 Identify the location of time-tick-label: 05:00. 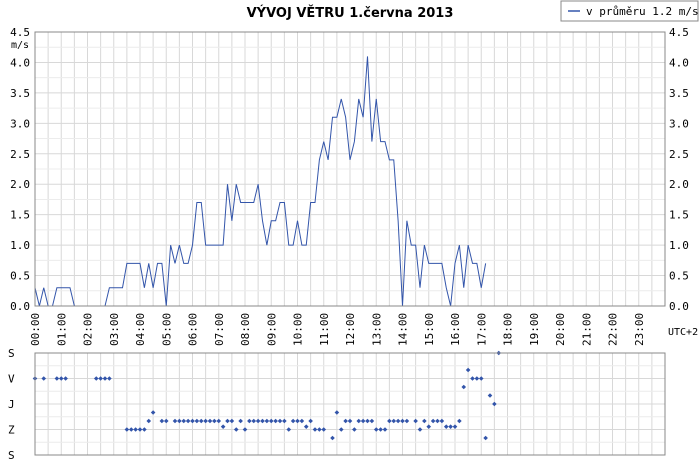
(166, 329).